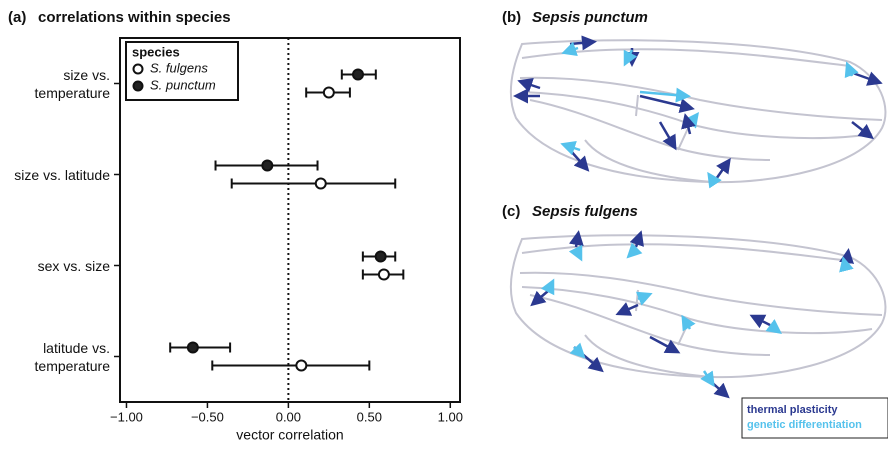 This screenshot has height=449, width=888. Describe the element at coordinates (73, 265) in the screenshot. I see `y-tick-label: sex vs. size` at that location.